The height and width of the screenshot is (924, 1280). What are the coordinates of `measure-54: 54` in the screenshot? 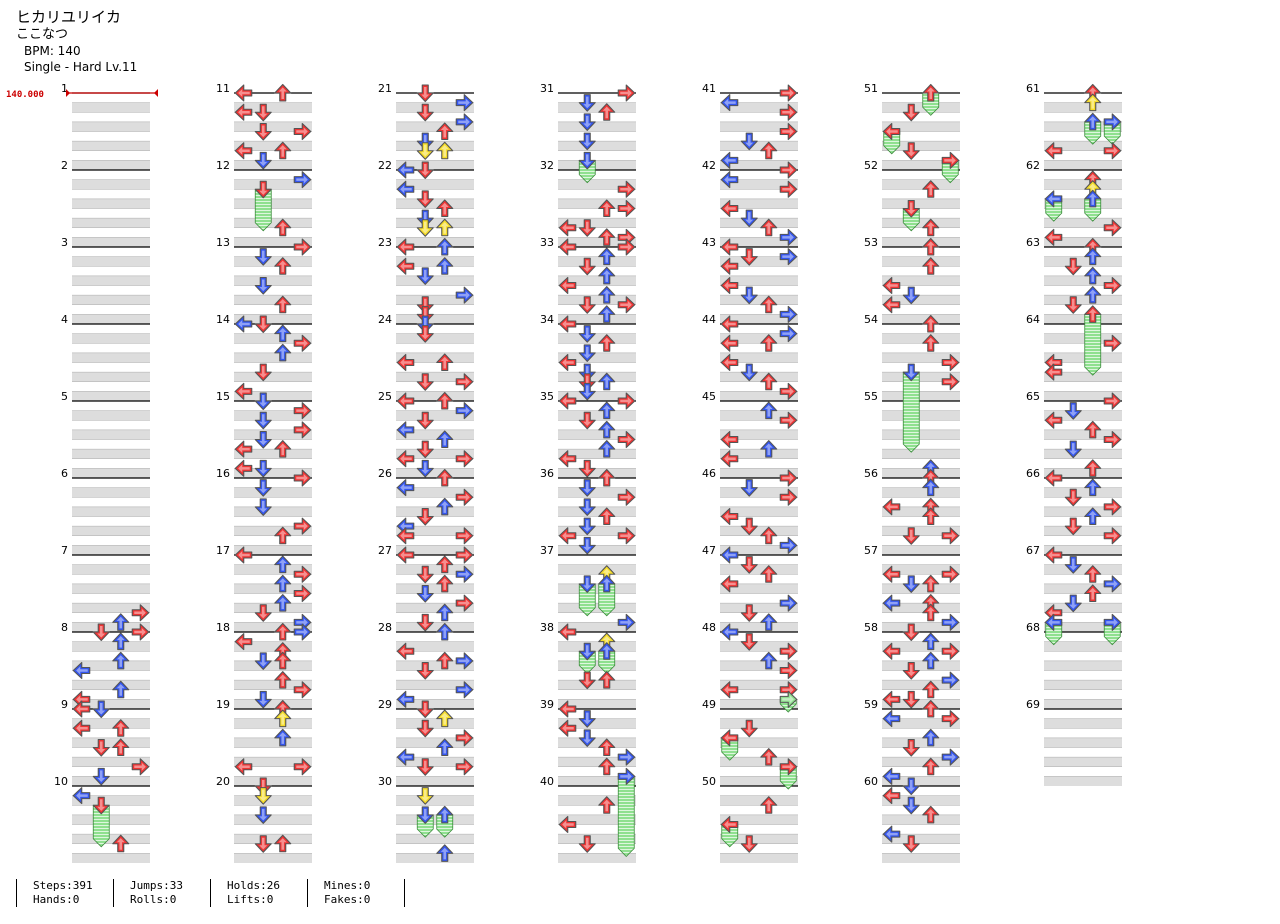 It's located at (912, 357).